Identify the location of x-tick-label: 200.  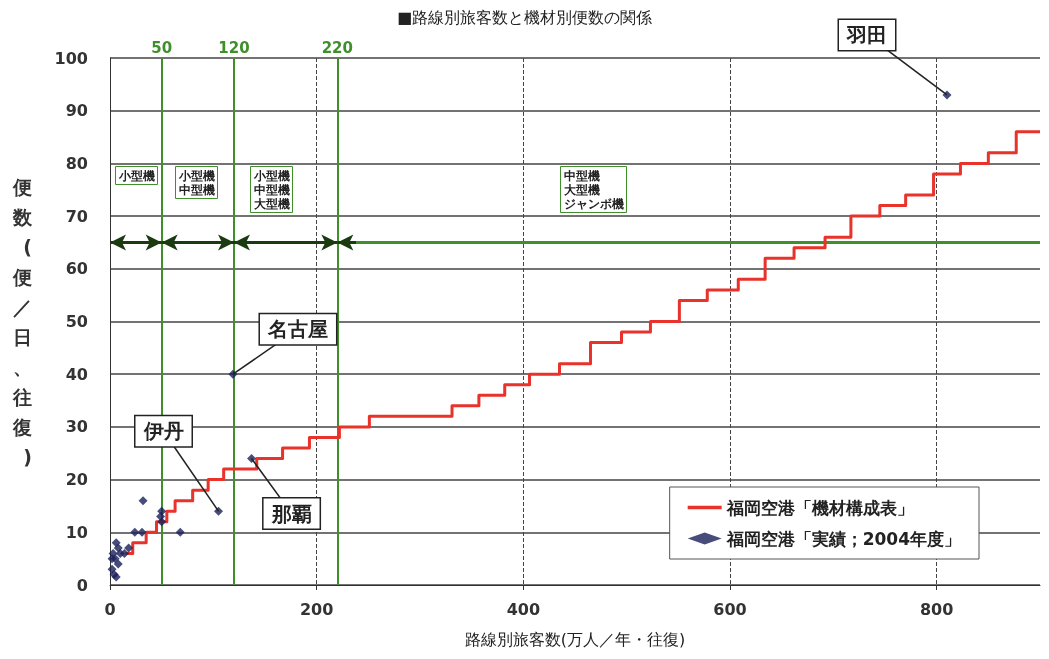
(316, 609).